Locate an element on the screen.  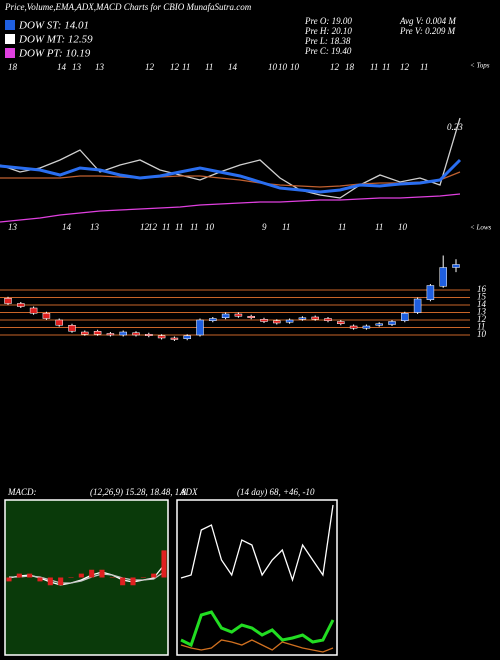
info-text: Pre H: 20.10 is located at coordinates (328, 31).